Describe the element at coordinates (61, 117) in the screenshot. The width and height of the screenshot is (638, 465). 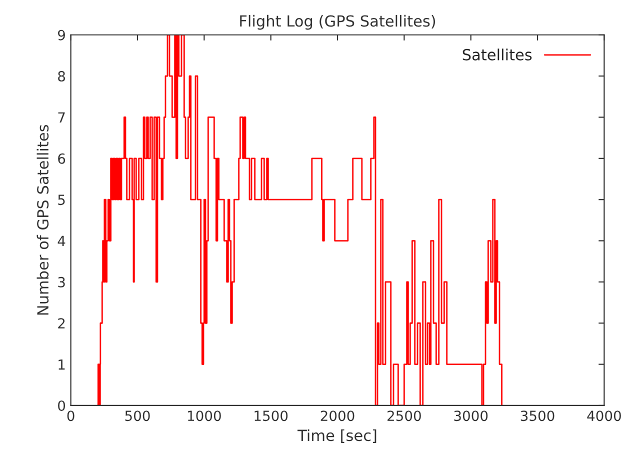
I see `y-tick-label: 7` at that location.